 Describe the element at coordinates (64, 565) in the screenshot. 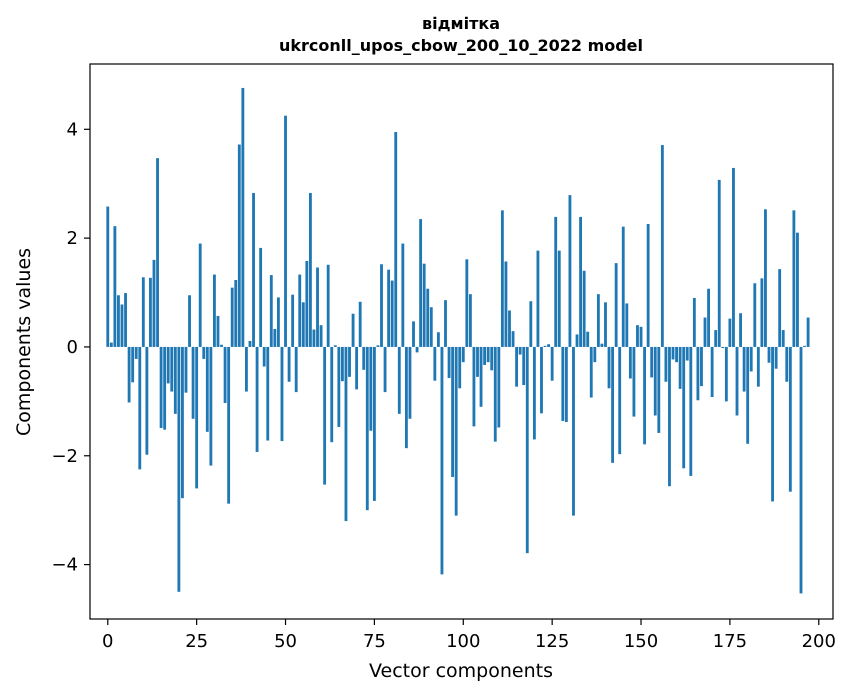

I see `y-tick-label: −4` at that location.